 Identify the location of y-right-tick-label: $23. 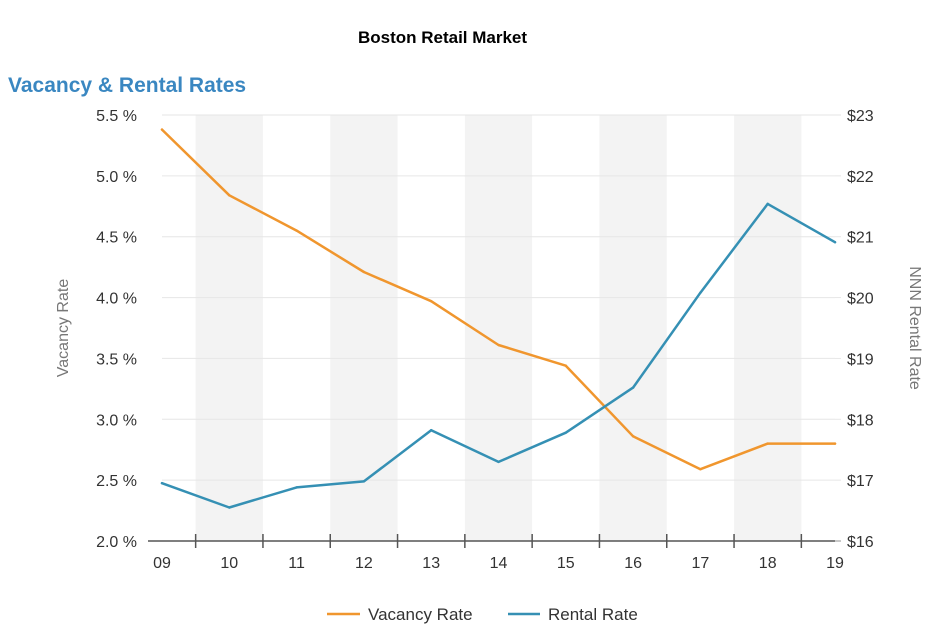
(860, 116).